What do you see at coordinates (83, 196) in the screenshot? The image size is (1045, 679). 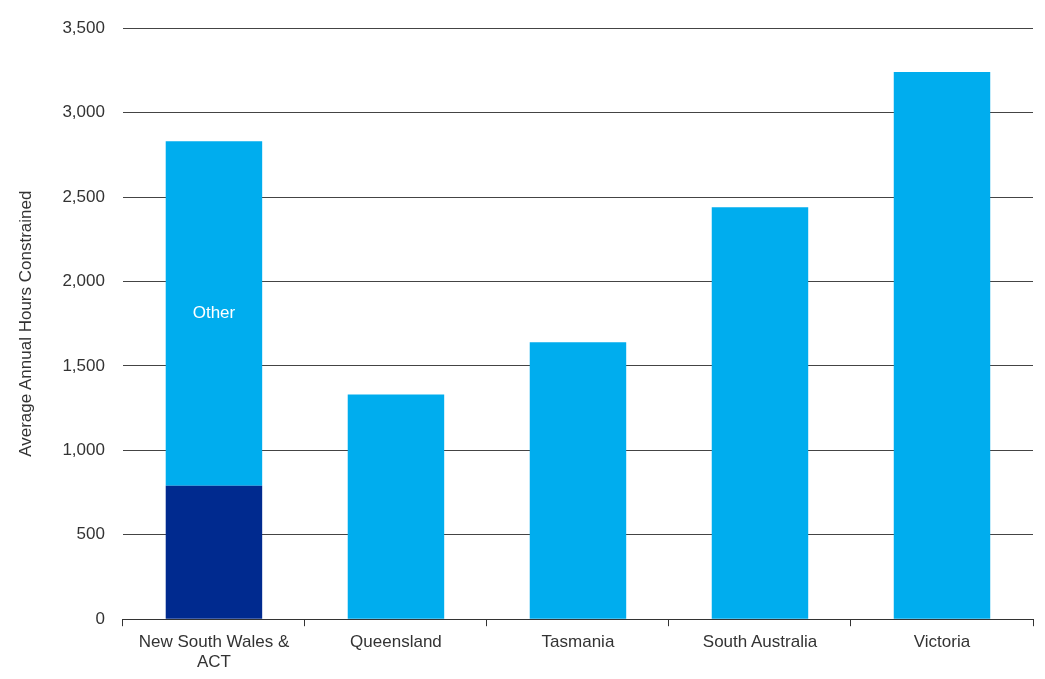 I see `y-tick-label: 2,500` at bounding box center [83, 196].